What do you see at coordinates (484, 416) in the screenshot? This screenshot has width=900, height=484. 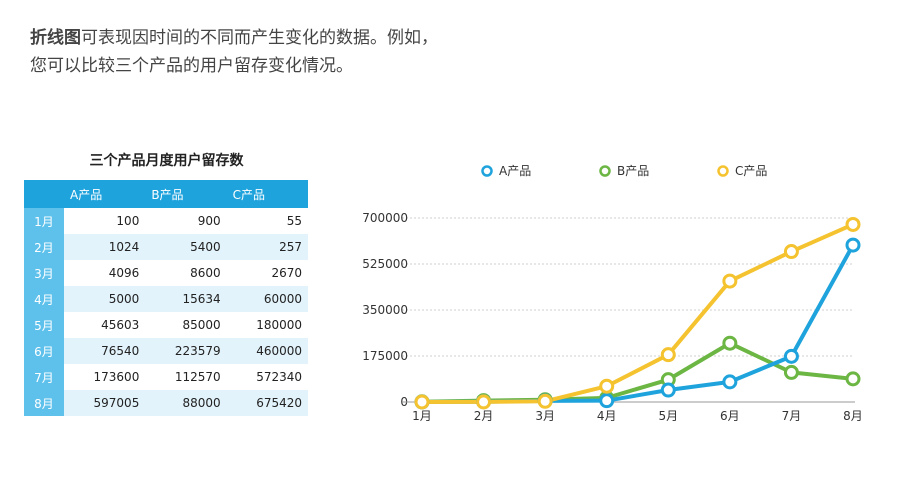 I see `x-tick-label: 2月` at bounding box center [484, 416].